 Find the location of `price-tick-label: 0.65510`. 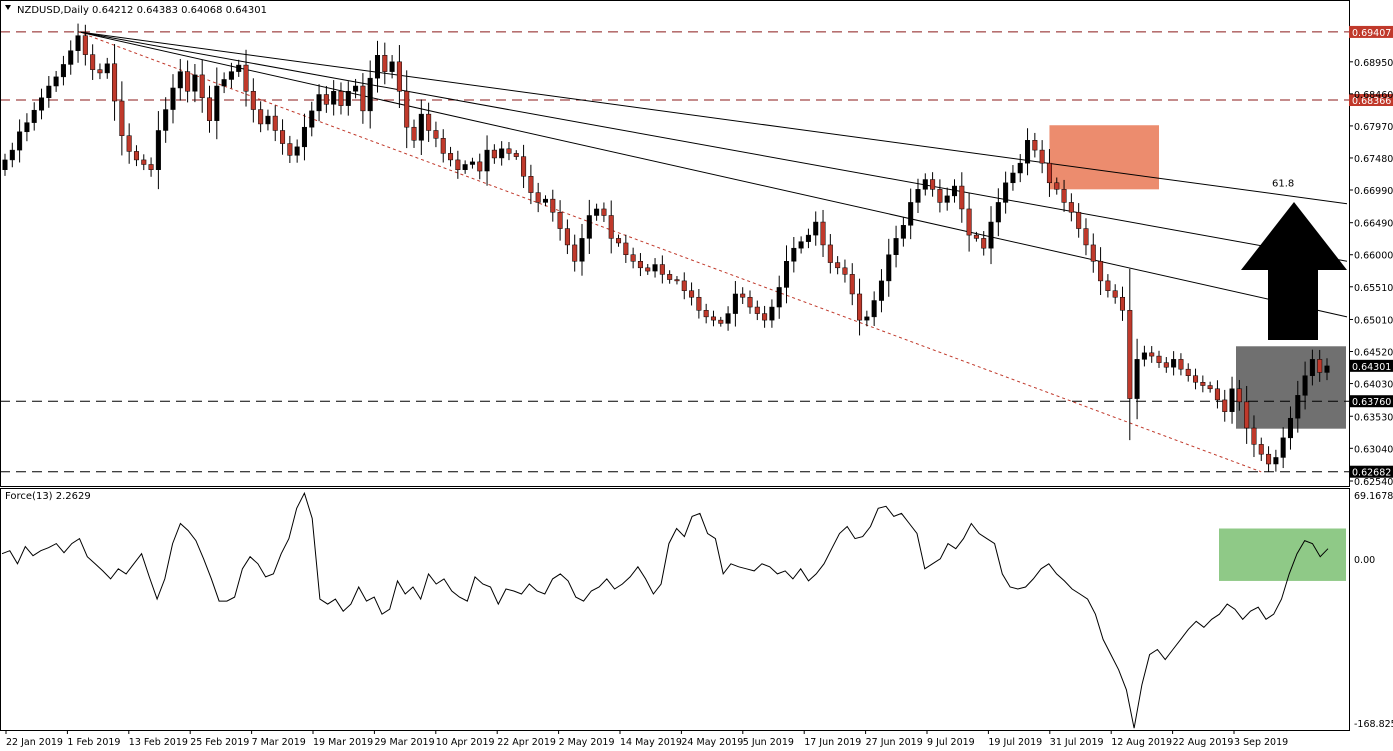

price-tick-label: 0.65510 is located at coordinates (1373, 288).